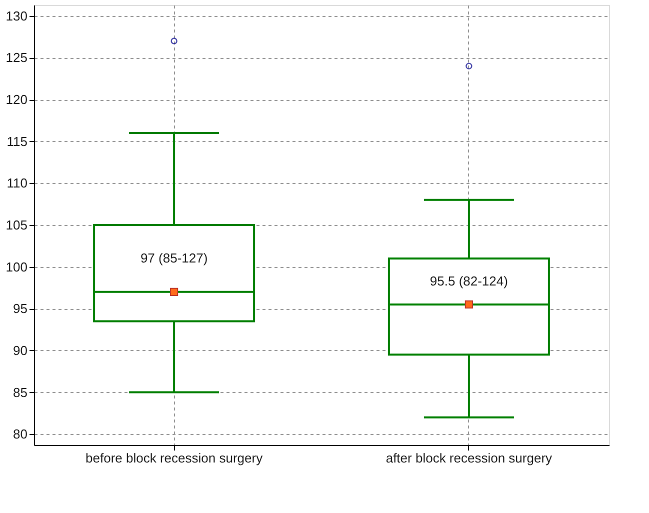  Describe the element at coordinates (17, 58) in the screenshot. I see `y-tick-label: 125` at that location.